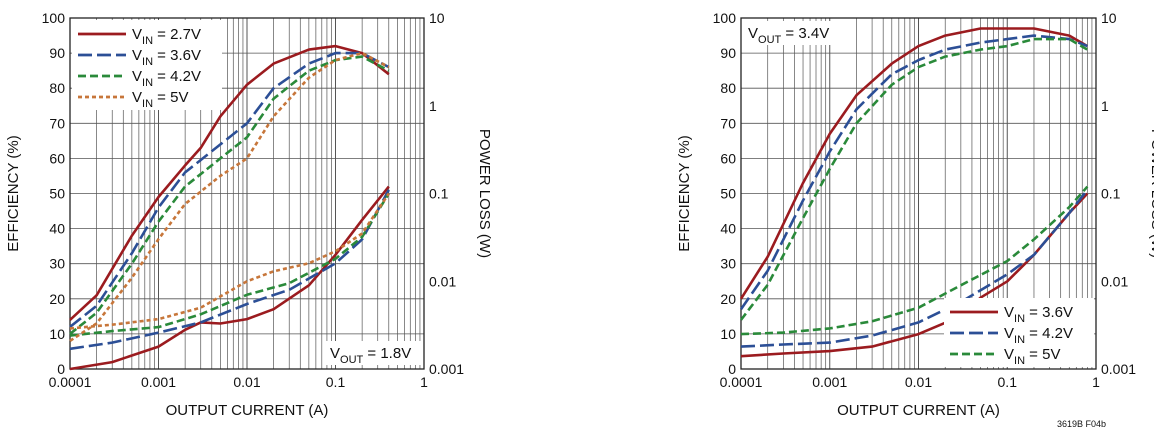 The height and width of the screenshot is (439, 1154). Describe the element at coordinates (788, 35) in the screenshot. I see `annotation-text: VOUT = 3.4V` at that location.